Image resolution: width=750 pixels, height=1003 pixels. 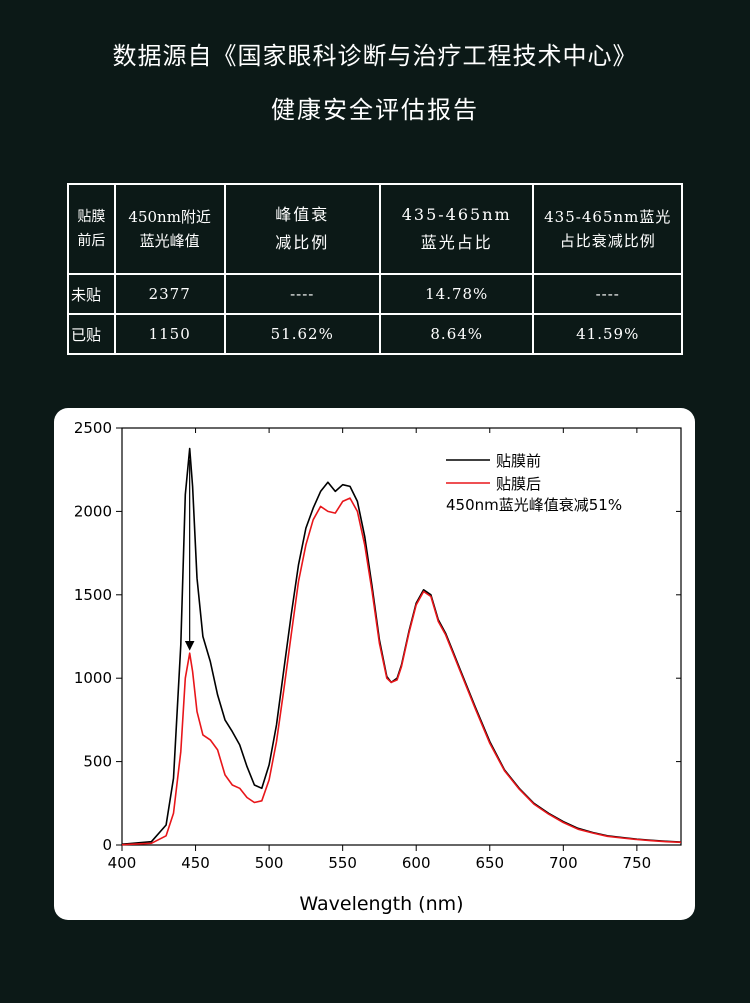 I want to click on legend-label: 贴膜前, so click(x=518, y=461).